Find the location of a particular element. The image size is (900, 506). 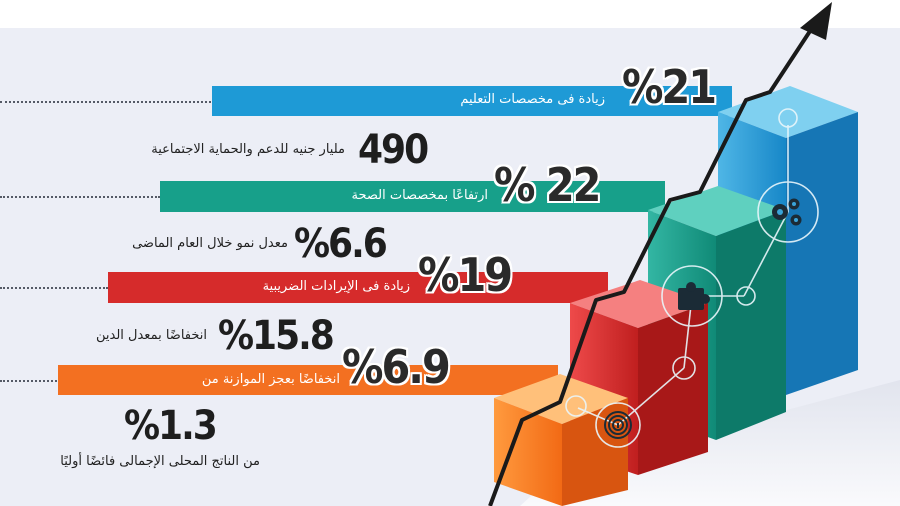

social-support-label: مليار جنيه للدعم والحماية الاجتماعية is located at coordinates (248, 149).